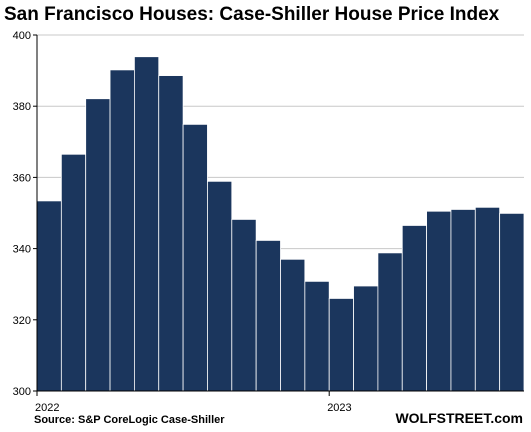 Image resolution: width=531 pixels, height=432 pixels. What do you see at coordinates (47, 408) in the screenshot?
I see `x-tick-label: 2022` at bounding box center [47, 408].